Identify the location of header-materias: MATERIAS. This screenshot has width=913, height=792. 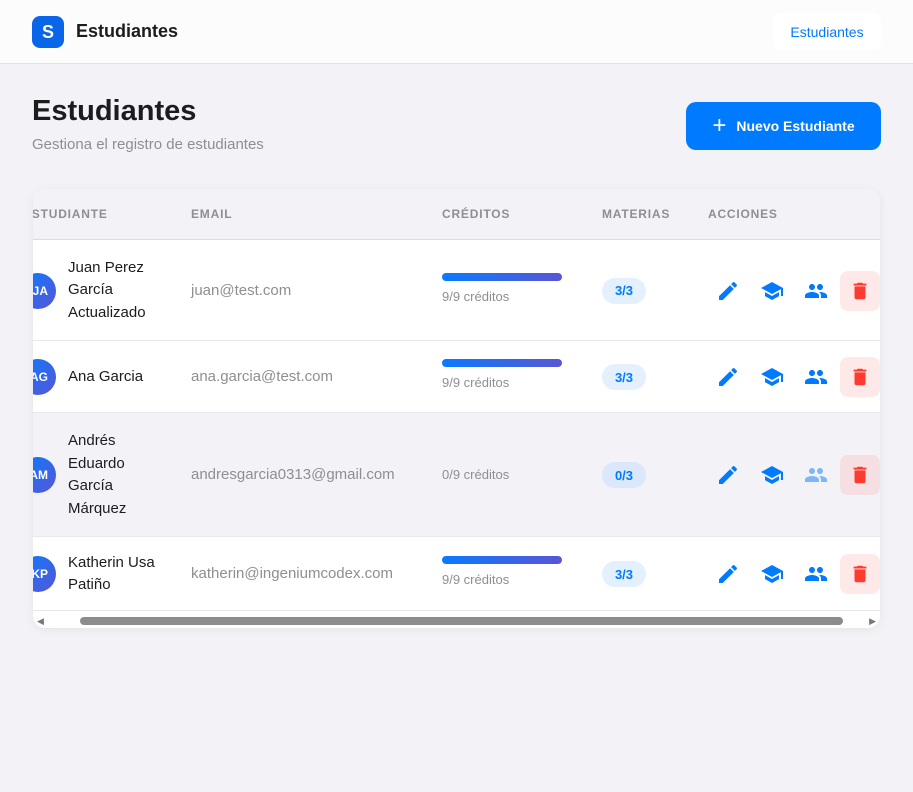
(636, 214).